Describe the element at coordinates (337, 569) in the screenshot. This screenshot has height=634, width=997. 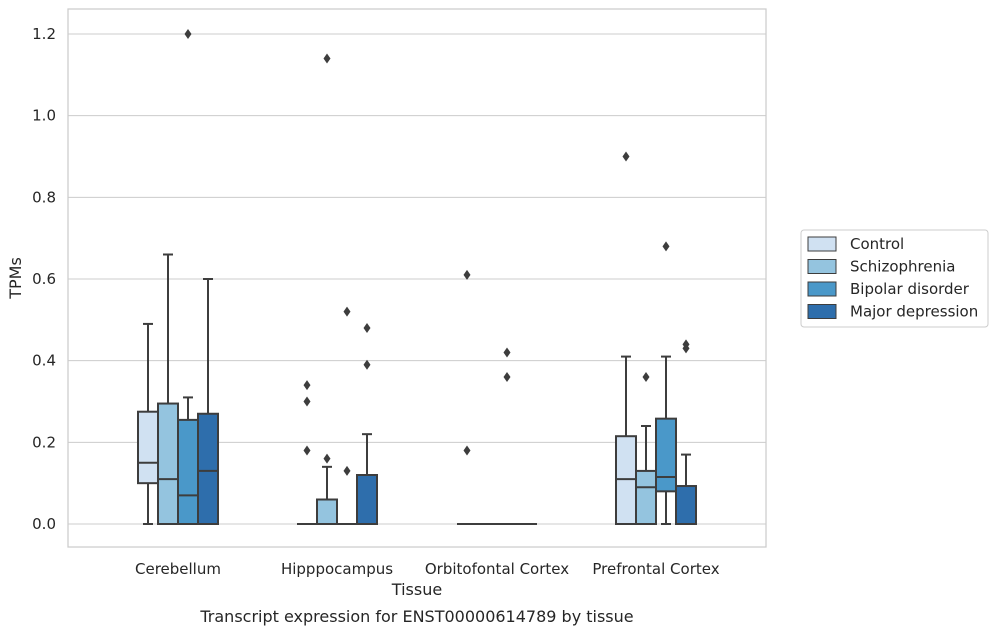
I see `x-tick-label-1: Hipppocampus` at that location.